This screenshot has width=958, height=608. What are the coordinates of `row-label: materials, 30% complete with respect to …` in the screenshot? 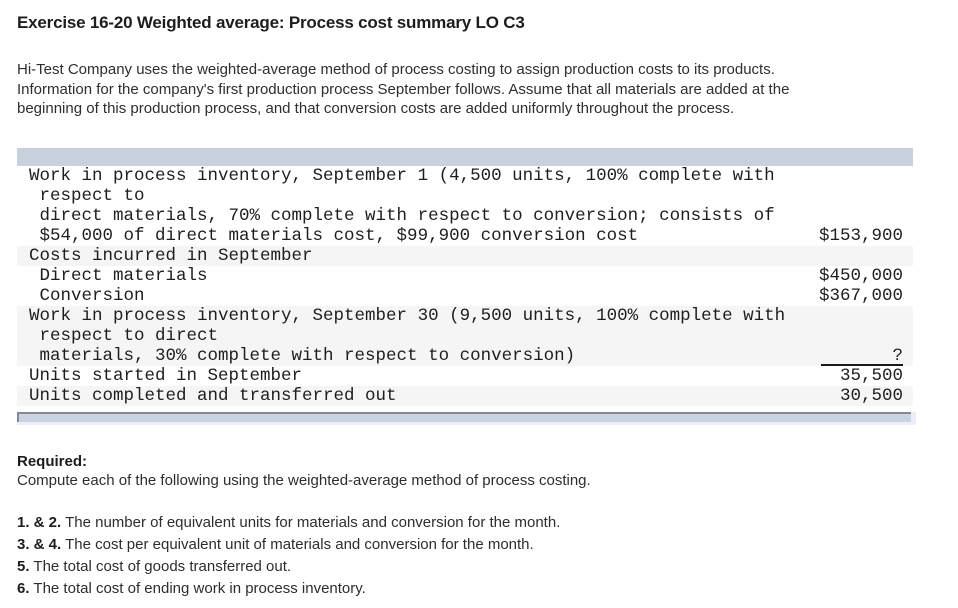 It's located at (302, 356).